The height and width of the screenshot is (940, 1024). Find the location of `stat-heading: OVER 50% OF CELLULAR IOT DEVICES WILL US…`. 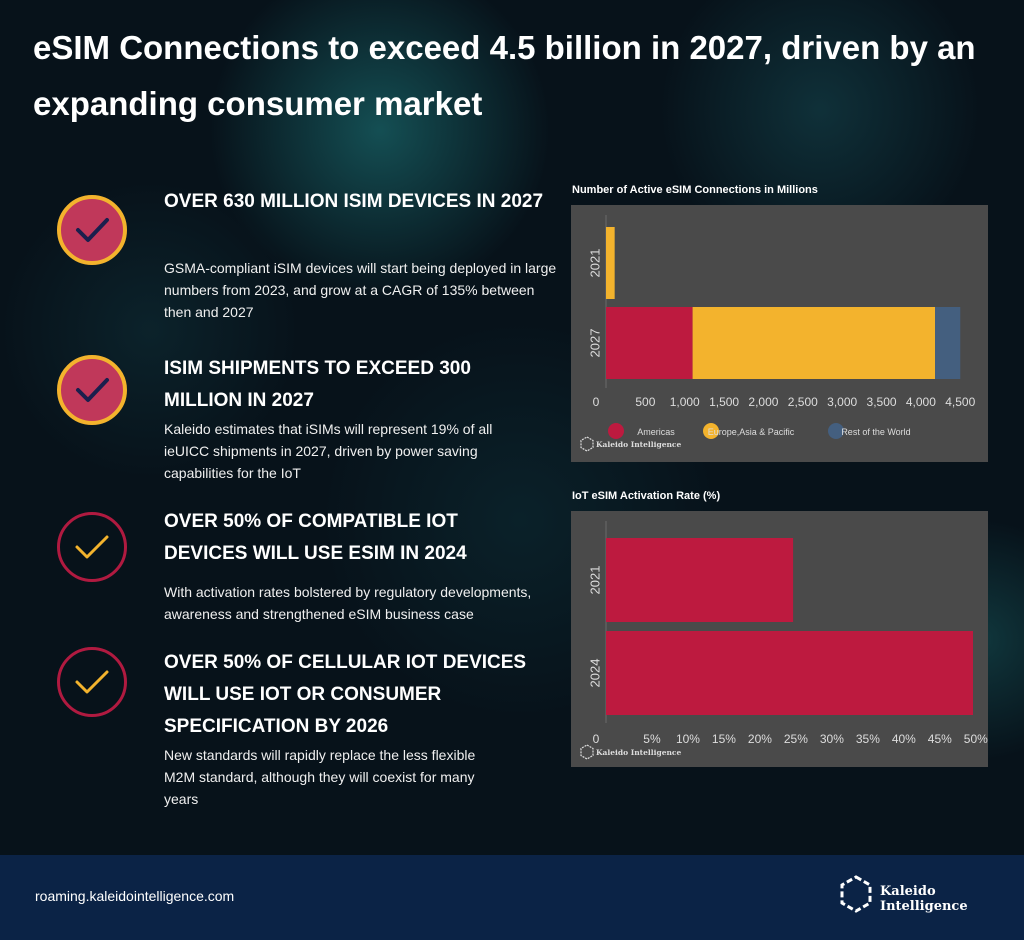

stat-heading: OVER 50% OF CELLULAR IOT DEVICES WILL US… is located at coordinates (345, 694).